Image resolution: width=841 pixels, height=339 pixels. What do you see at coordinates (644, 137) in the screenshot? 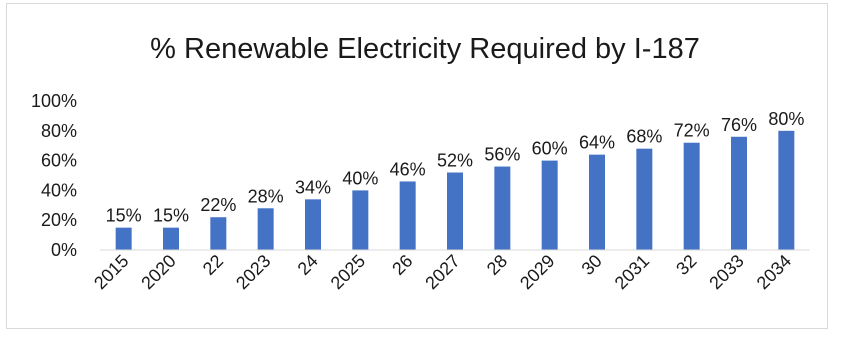
I see `data-label: 68%` at bounding box center [644, 137].